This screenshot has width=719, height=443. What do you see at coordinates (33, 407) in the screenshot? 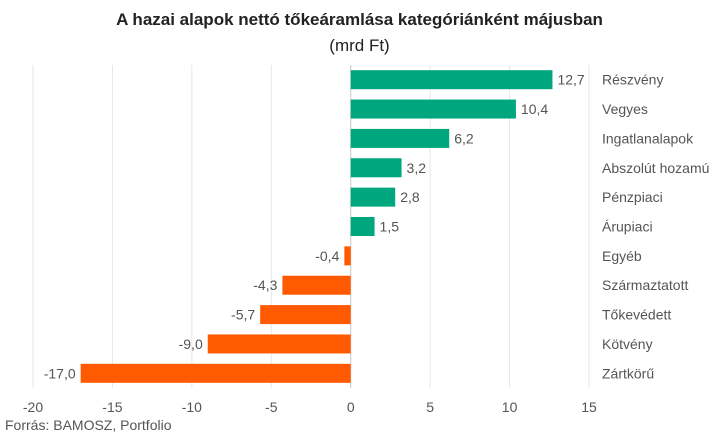
I see `x-tick-label: -20` at bounding box center [33, 407].